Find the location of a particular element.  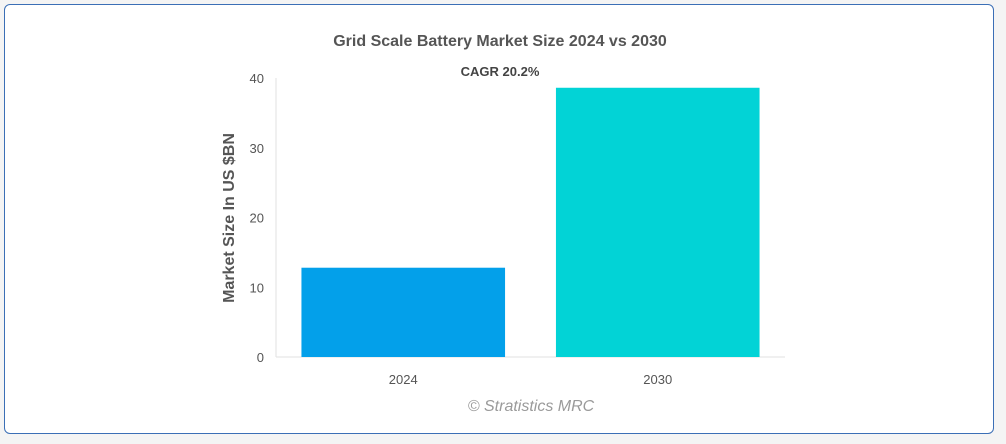

y-tick-label: 40 is located at coordinates (257, 78).